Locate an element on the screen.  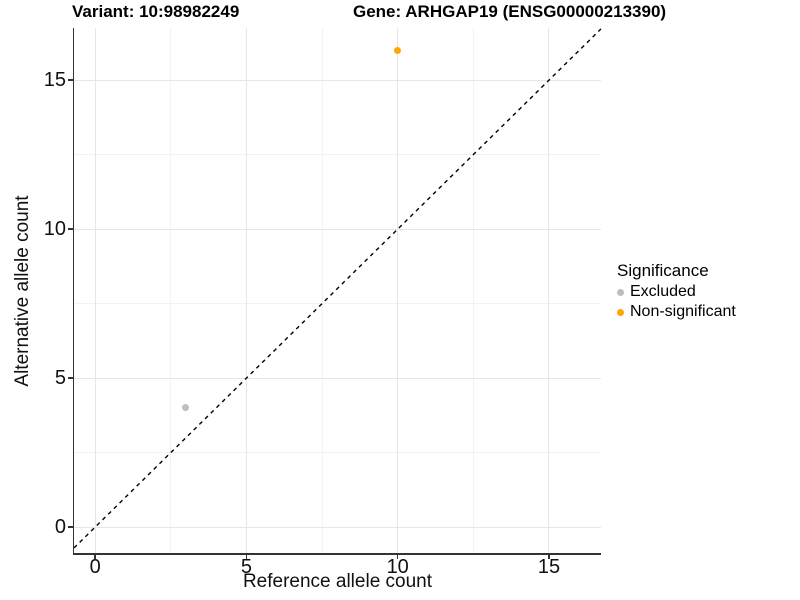
y-axis-title: Alternative allele count is located at coordinates (22, 291).